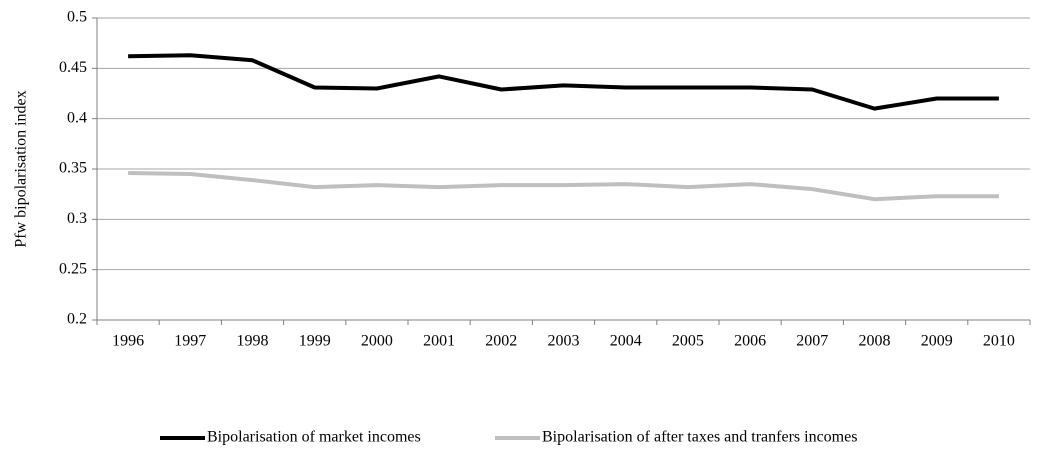 Image resolution: width=1041 pixels, height=456 pixels. I want to click on y-tick-label: 0.45, so click(73, 67).